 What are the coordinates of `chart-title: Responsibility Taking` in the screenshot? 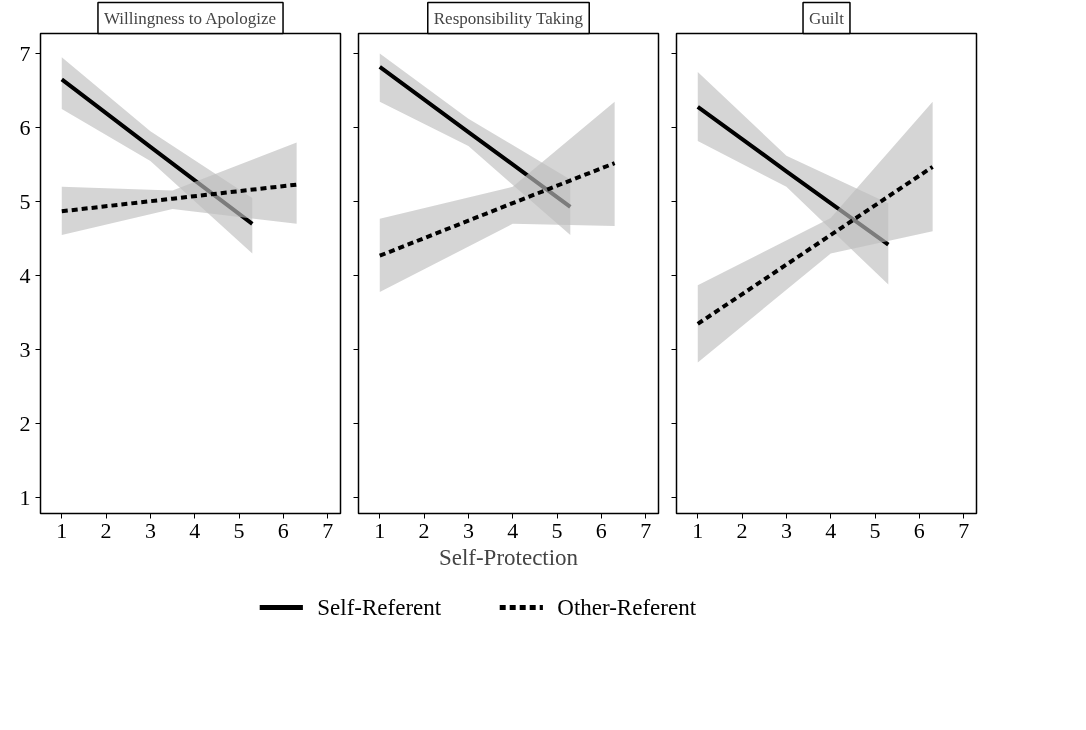 It's located at (508, 18).